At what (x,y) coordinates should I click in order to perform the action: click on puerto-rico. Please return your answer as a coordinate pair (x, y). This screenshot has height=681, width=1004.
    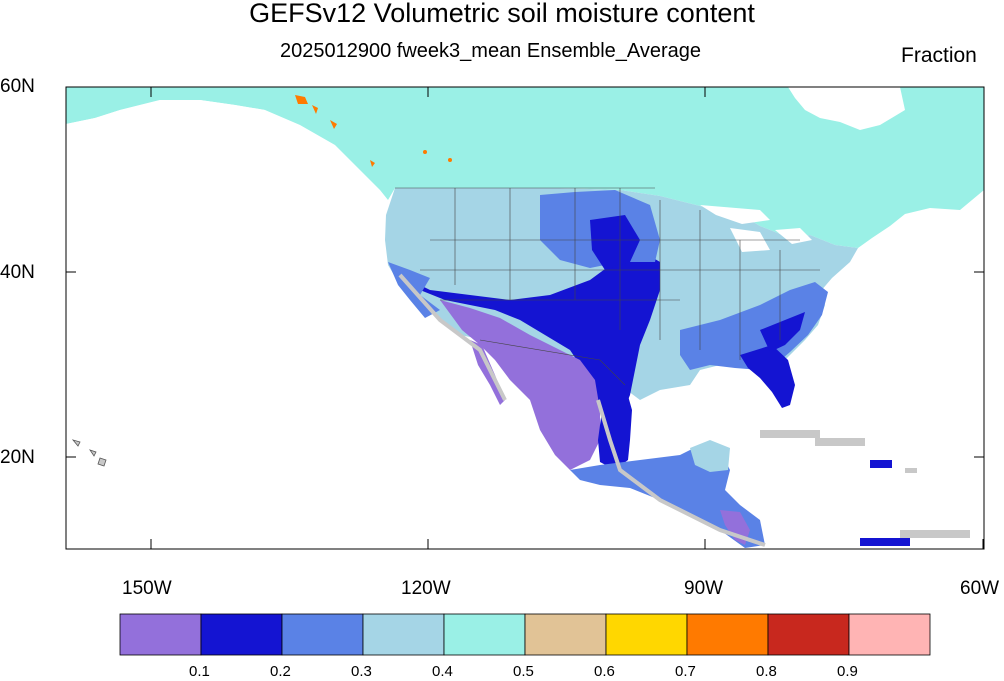
    Looking at the image, I should click on (911, 470).